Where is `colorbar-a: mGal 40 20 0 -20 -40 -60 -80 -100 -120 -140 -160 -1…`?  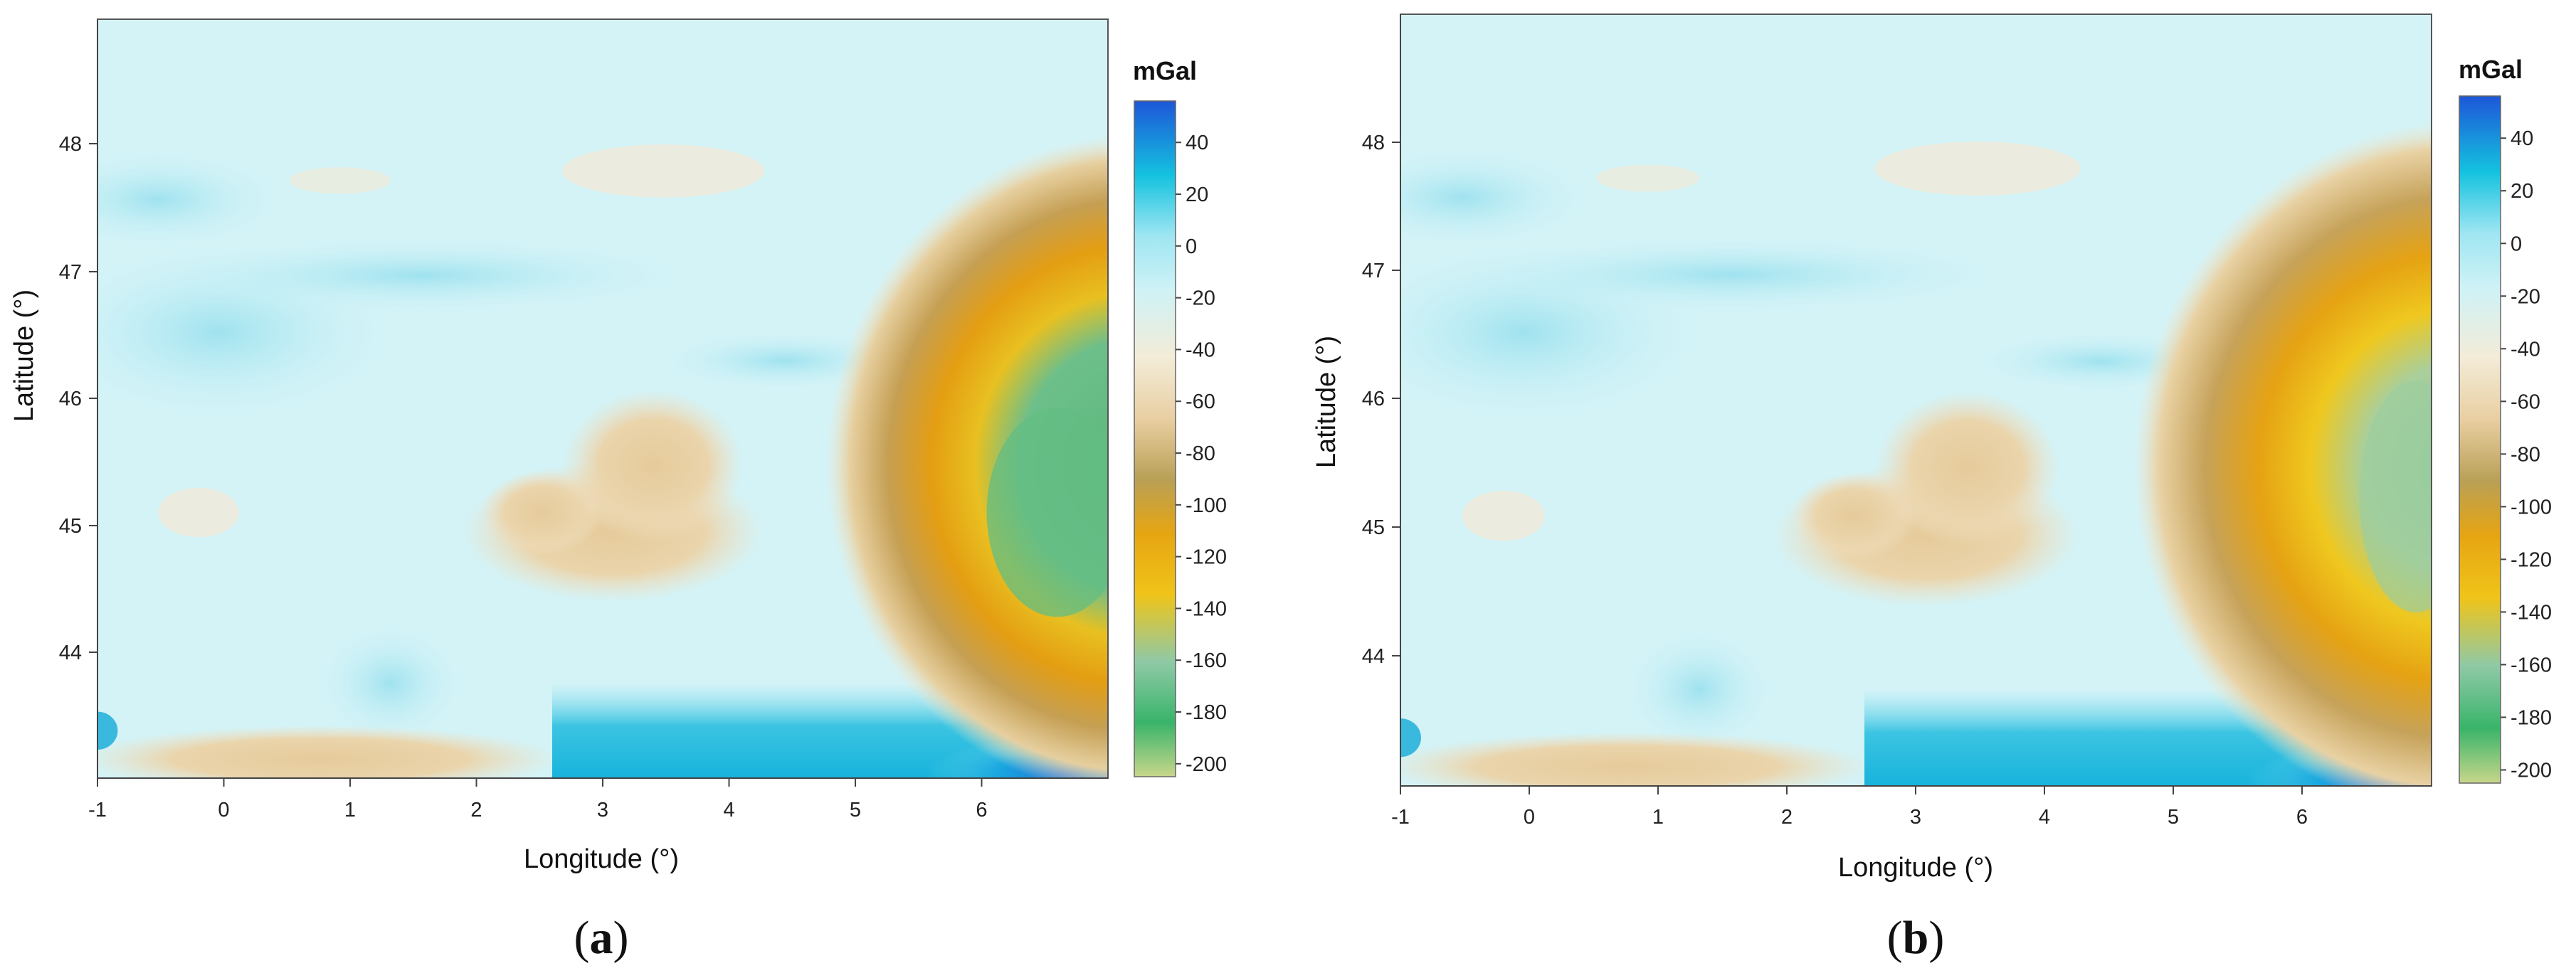 colorbar-a: mGal 40 20 0 -20 -40 -60 -80 -100 -120 -140 -160 -1… is located at coordinates (1180, 416).